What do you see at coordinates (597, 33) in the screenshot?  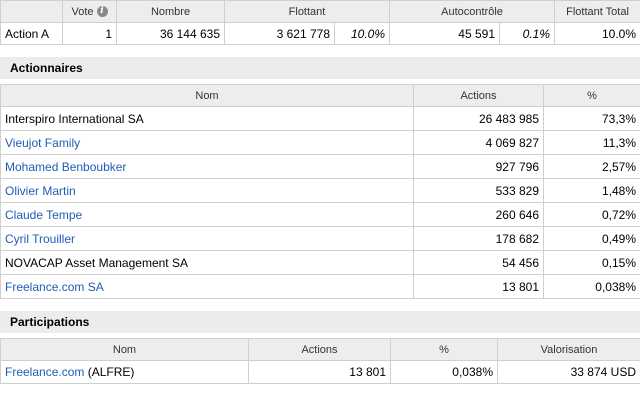 I see `flottant-total-value: 10.0%` at bounding box center [597, 33].